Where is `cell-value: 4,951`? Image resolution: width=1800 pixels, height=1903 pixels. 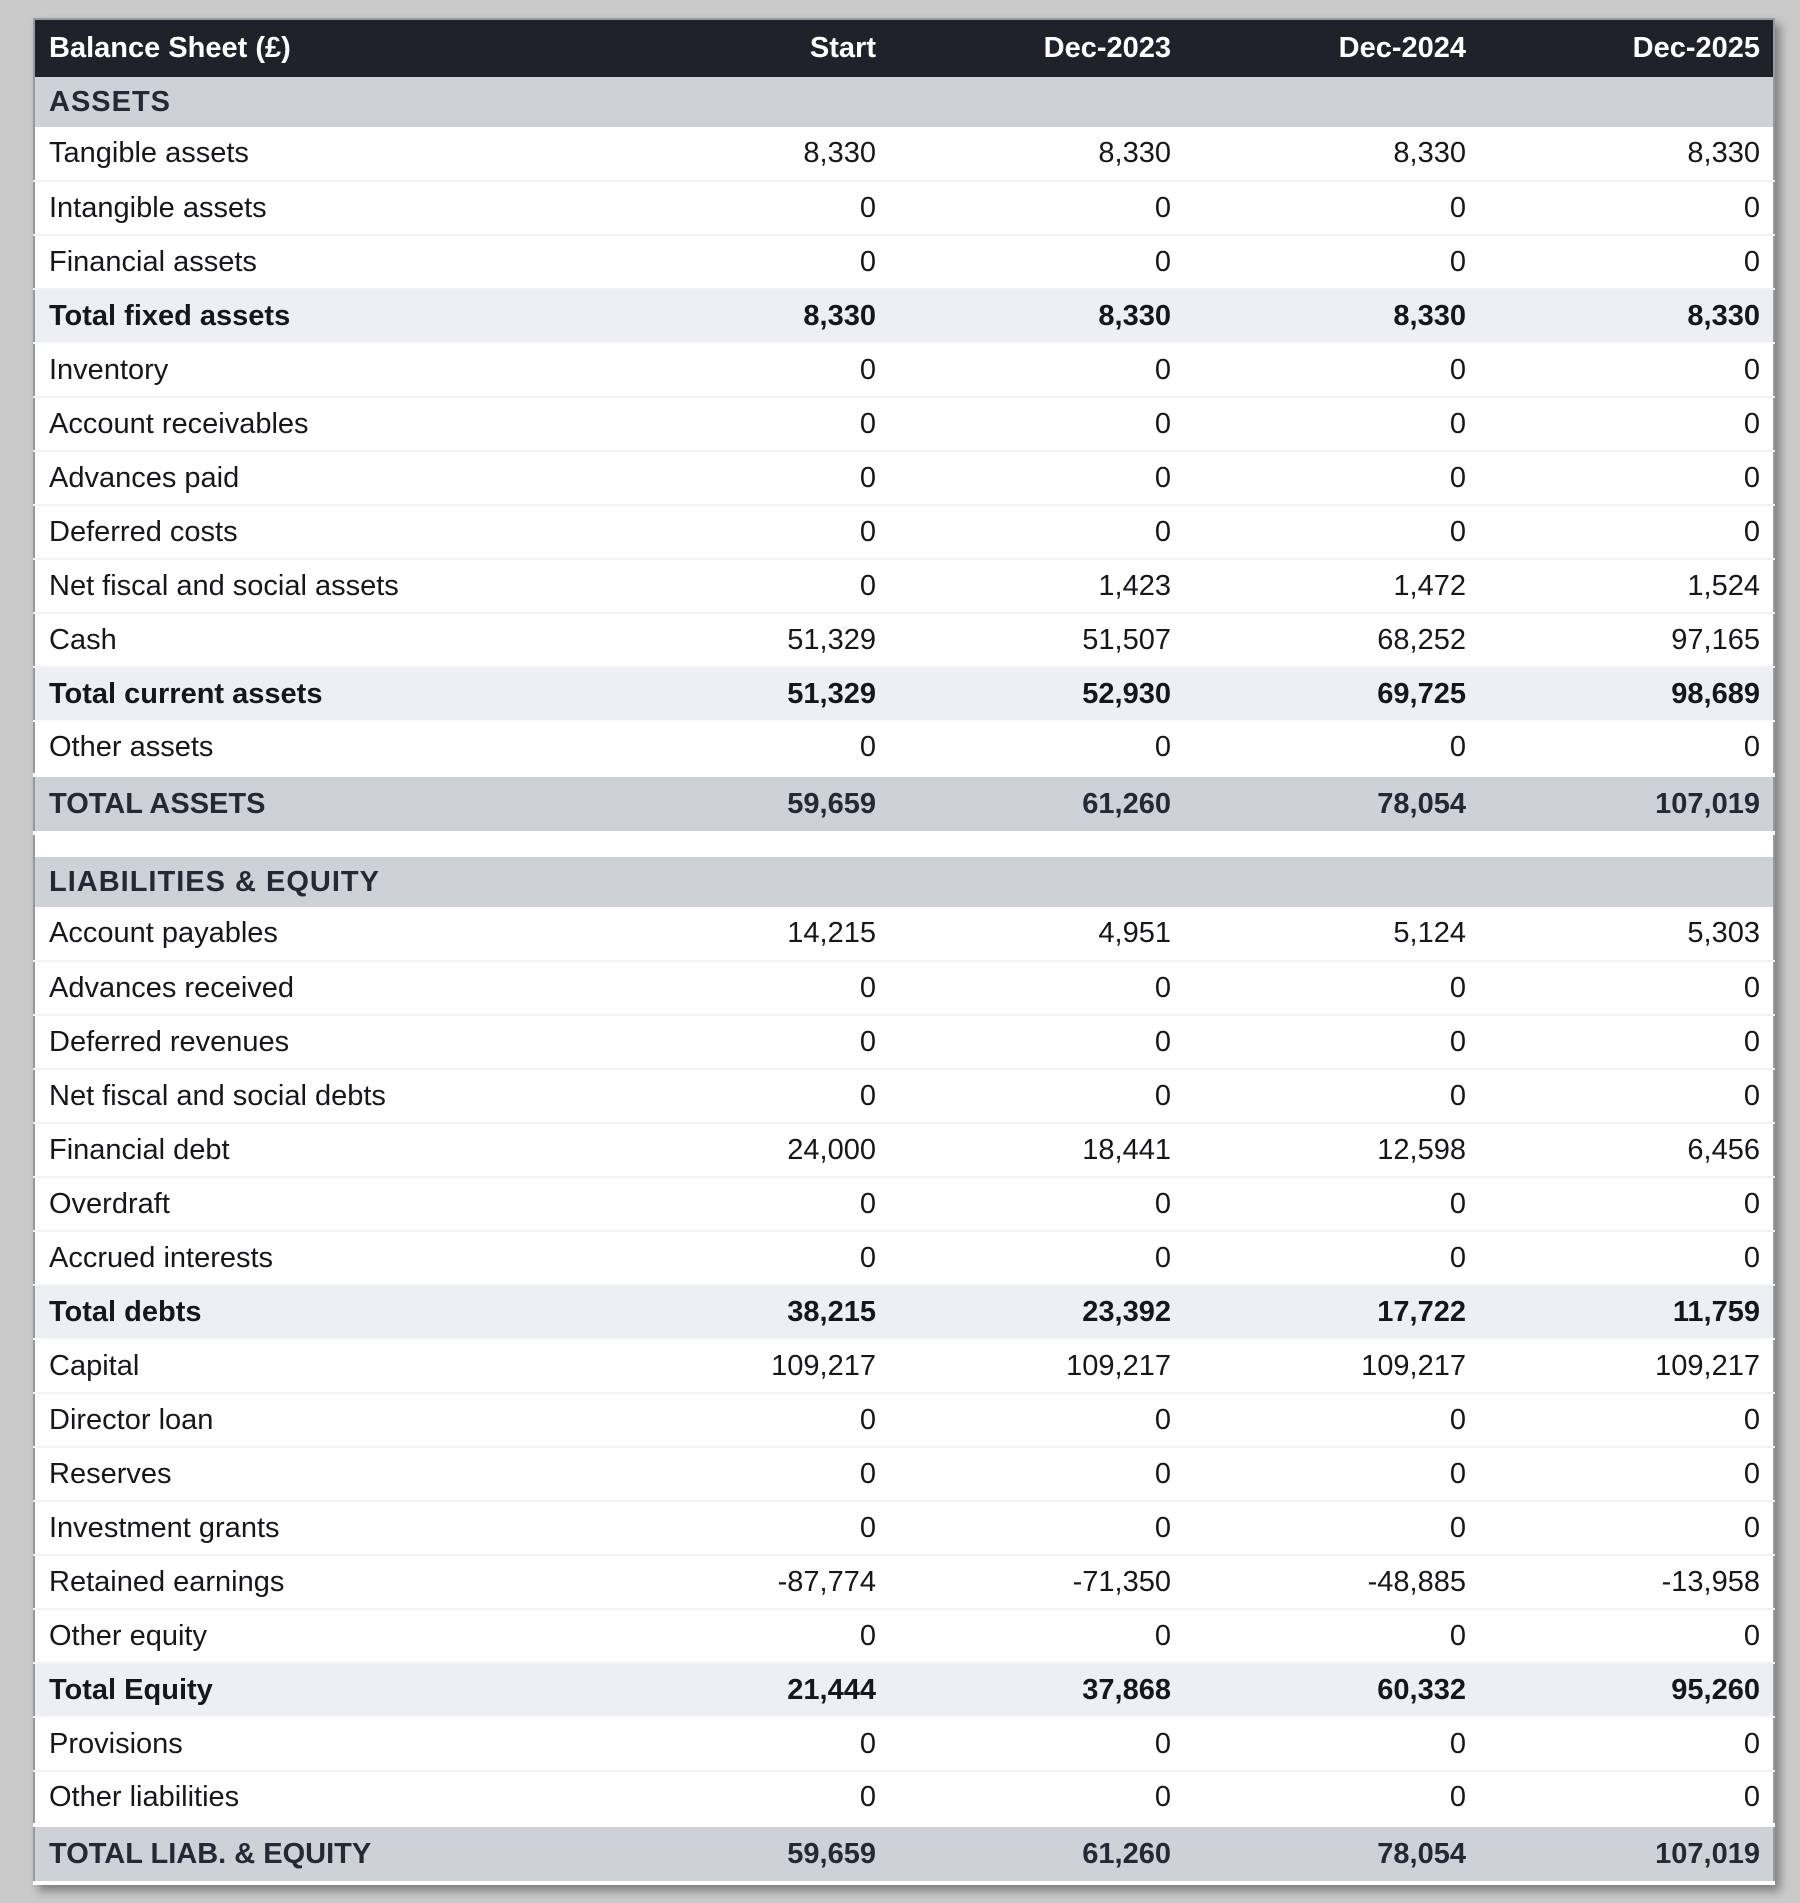 cell-value: 4,951 is located at coordinates (1036, 934).